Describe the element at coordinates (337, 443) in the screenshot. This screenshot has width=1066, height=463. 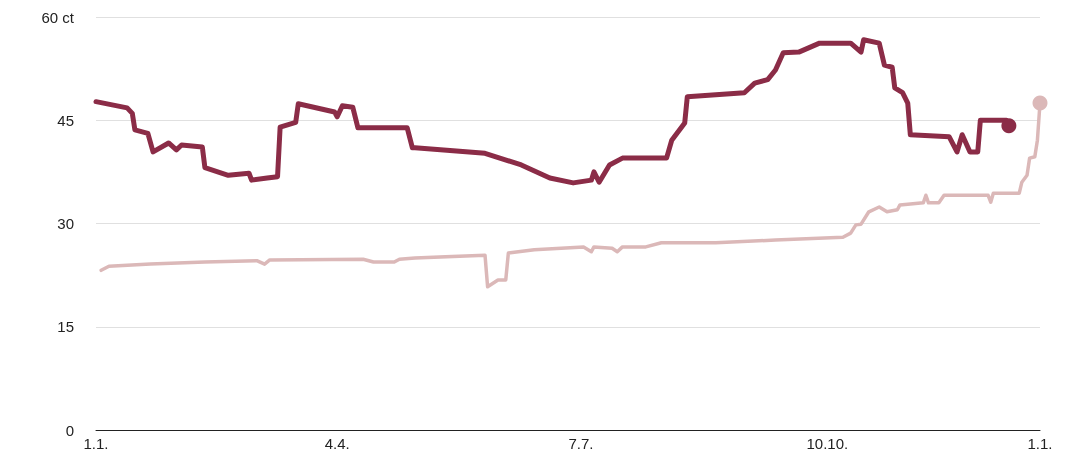
I see `x-tick-label: 4.4.` at that location.